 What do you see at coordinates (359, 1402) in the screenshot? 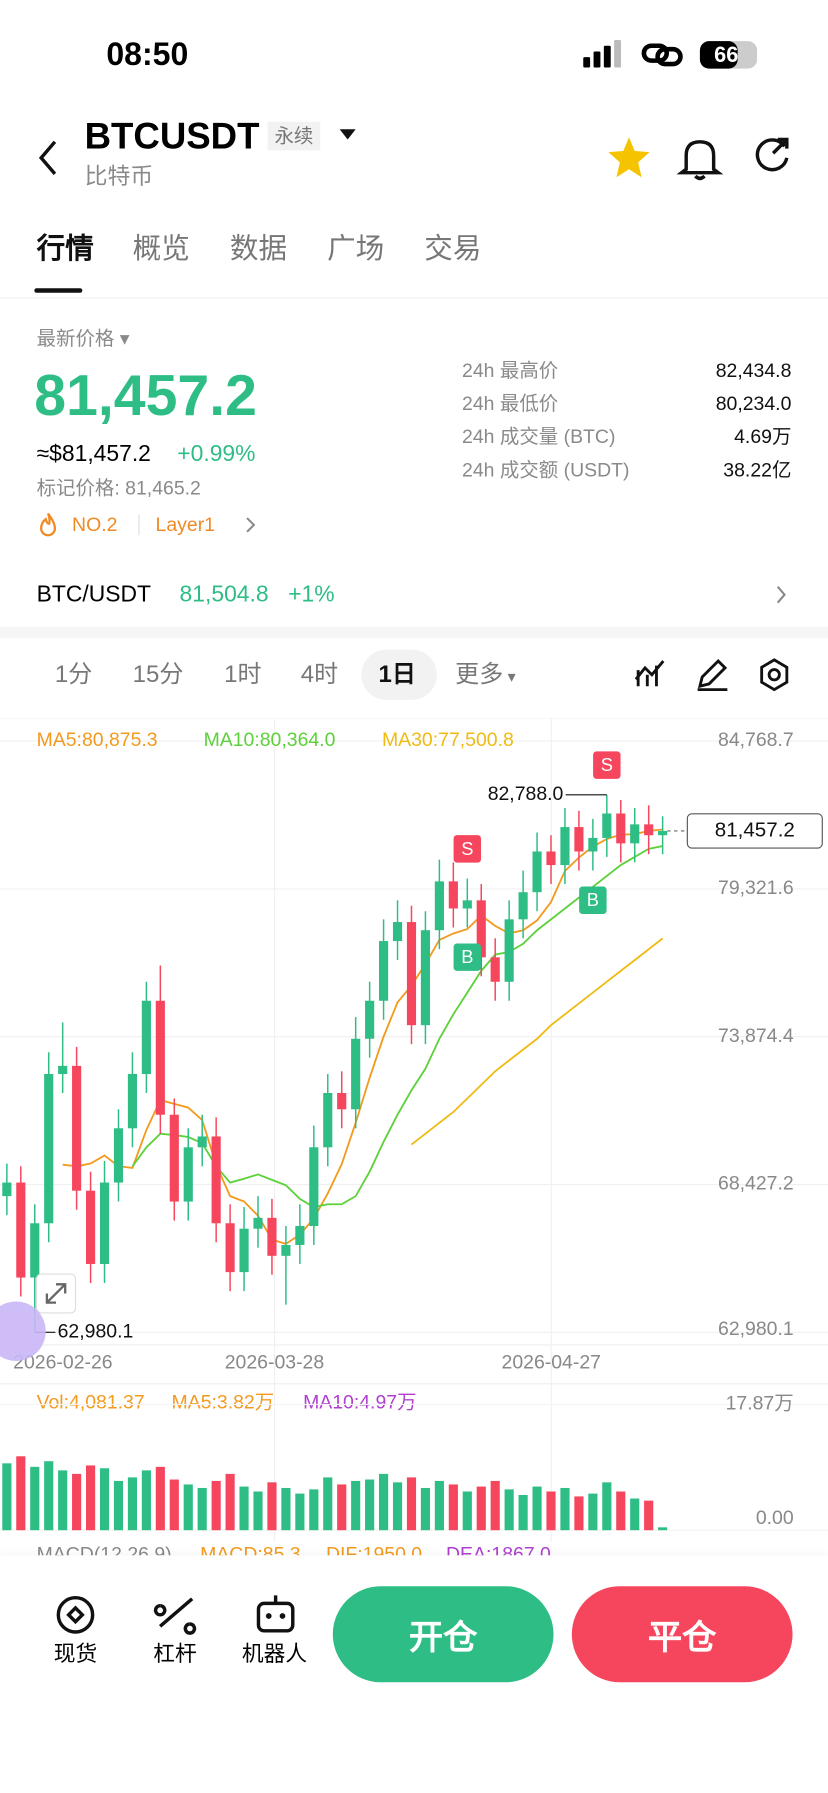
I see `vol-legend: MA10:4.97万` at bounding box center [359, 1402].